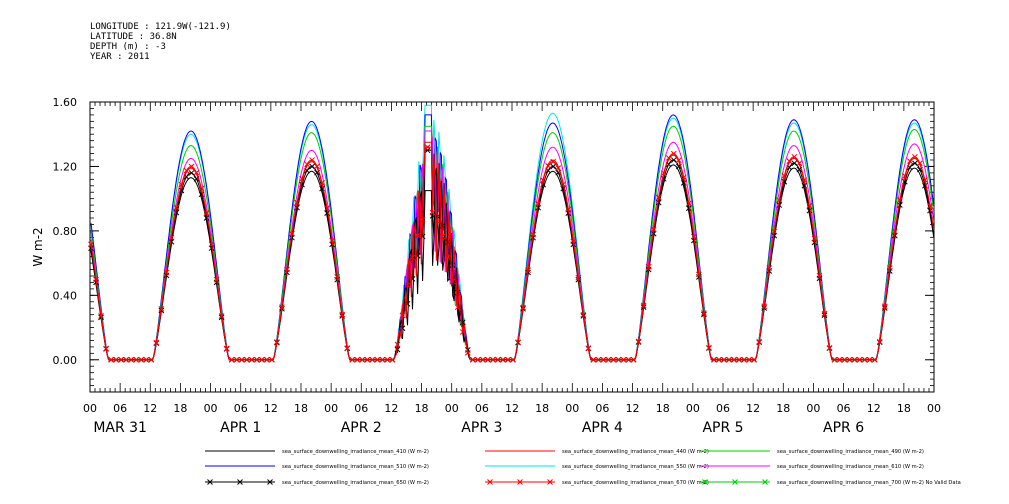  Describe the element at coordinates (133, 37) in the screenshot. I see `latitude-label: LATITUDE : 36.8N` at that location.